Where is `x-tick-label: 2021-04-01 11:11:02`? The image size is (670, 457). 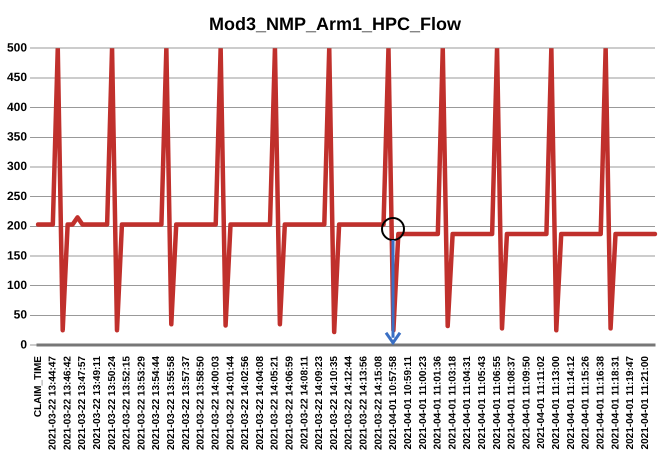 x-tick-label: 2021-04-01 11:11:02 is located at coordinates (542, 402).